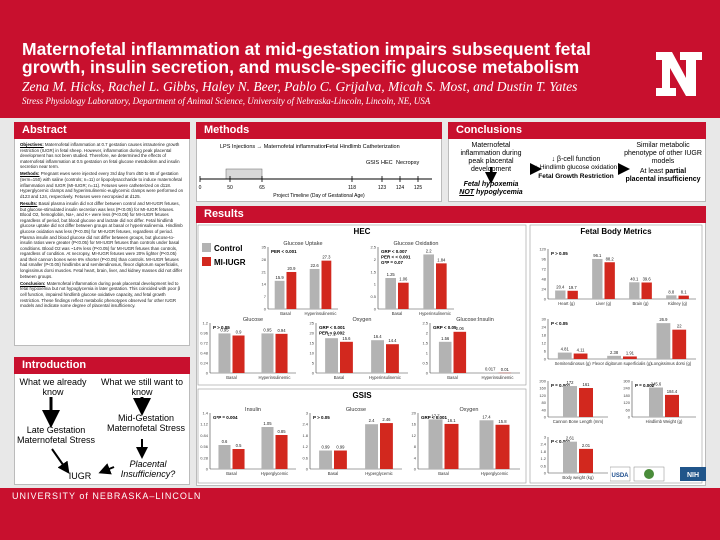  What do you see at coordinates (346, 338) in the screenshot?
I see `hec-oxygen-chart-value-label: 15.6` at bounding box center [346, 338].